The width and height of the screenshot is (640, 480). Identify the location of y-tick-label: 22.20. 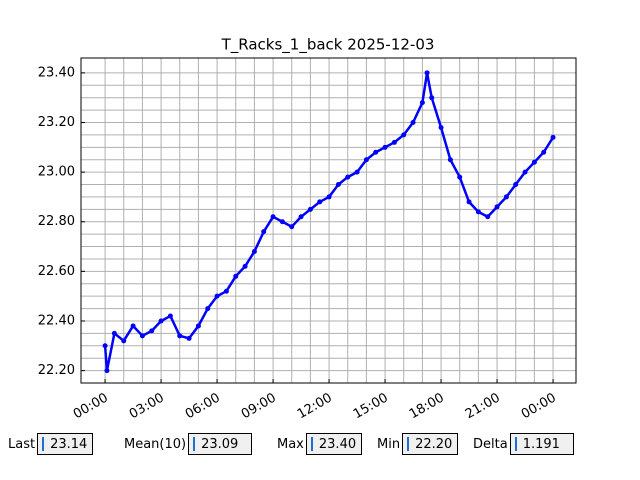
(56, 370).